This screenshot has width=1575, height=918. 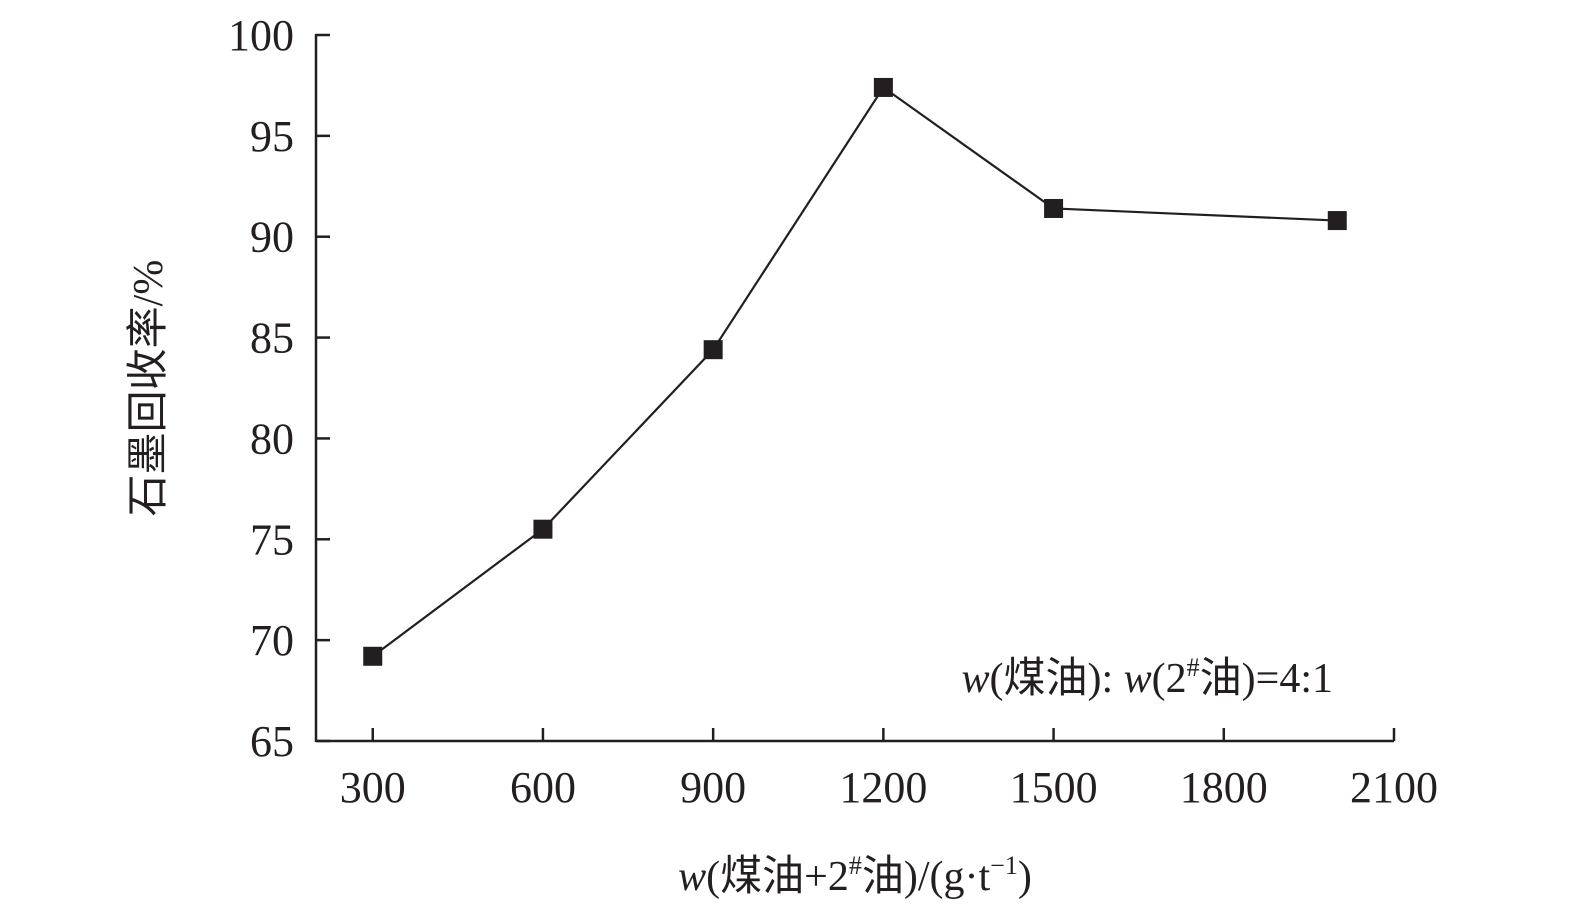 What do you see at coordinates (692, 877) in the screenshot?
I see `x-axis-title-var: w` at bounding box center [692, 877].